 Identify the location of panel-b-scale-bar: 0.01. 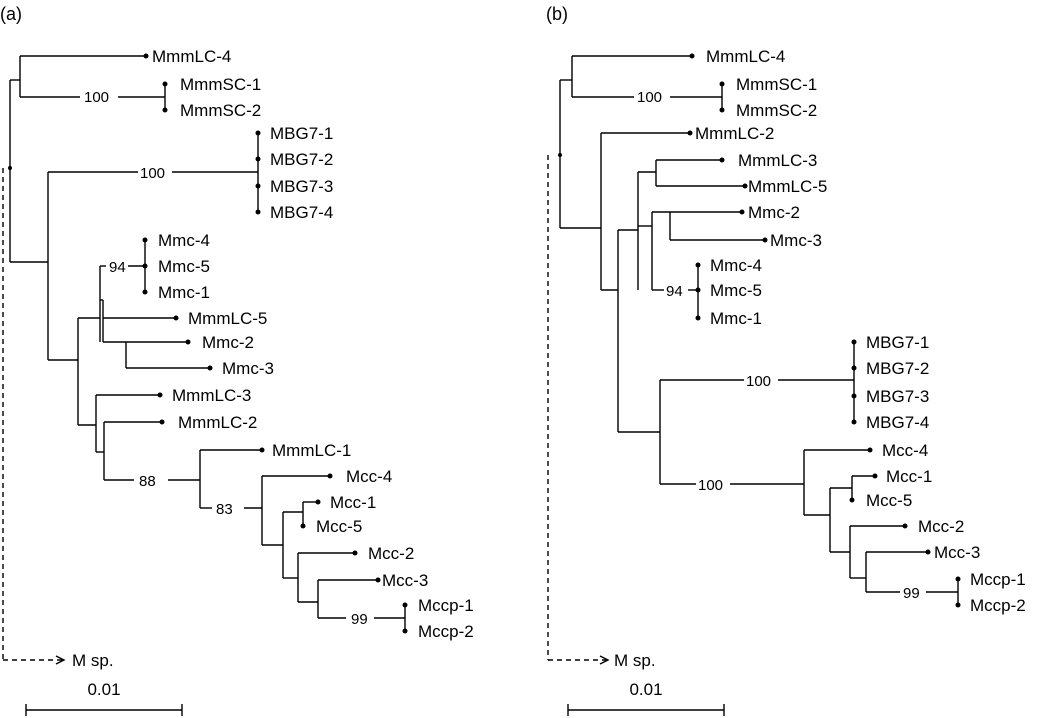
(646, 698).